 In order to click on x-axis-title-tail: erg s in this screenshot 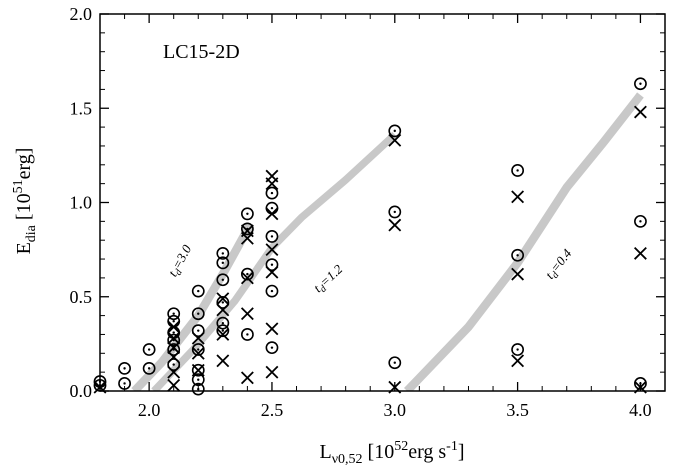, I will do `click(427, 452)`.